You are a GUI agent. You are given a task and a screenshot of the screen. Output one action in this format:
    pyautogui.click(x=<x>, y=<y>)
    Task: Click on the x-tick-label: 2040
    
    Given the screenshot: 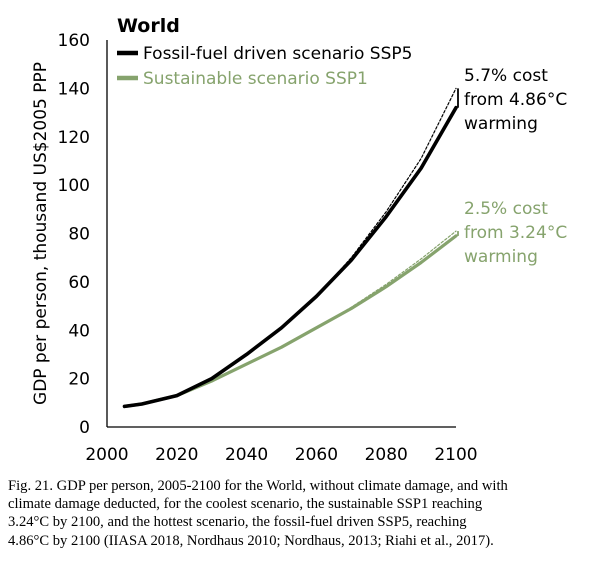 What is the action you would take?
    pyautogui.click(x=246, y=455)
    